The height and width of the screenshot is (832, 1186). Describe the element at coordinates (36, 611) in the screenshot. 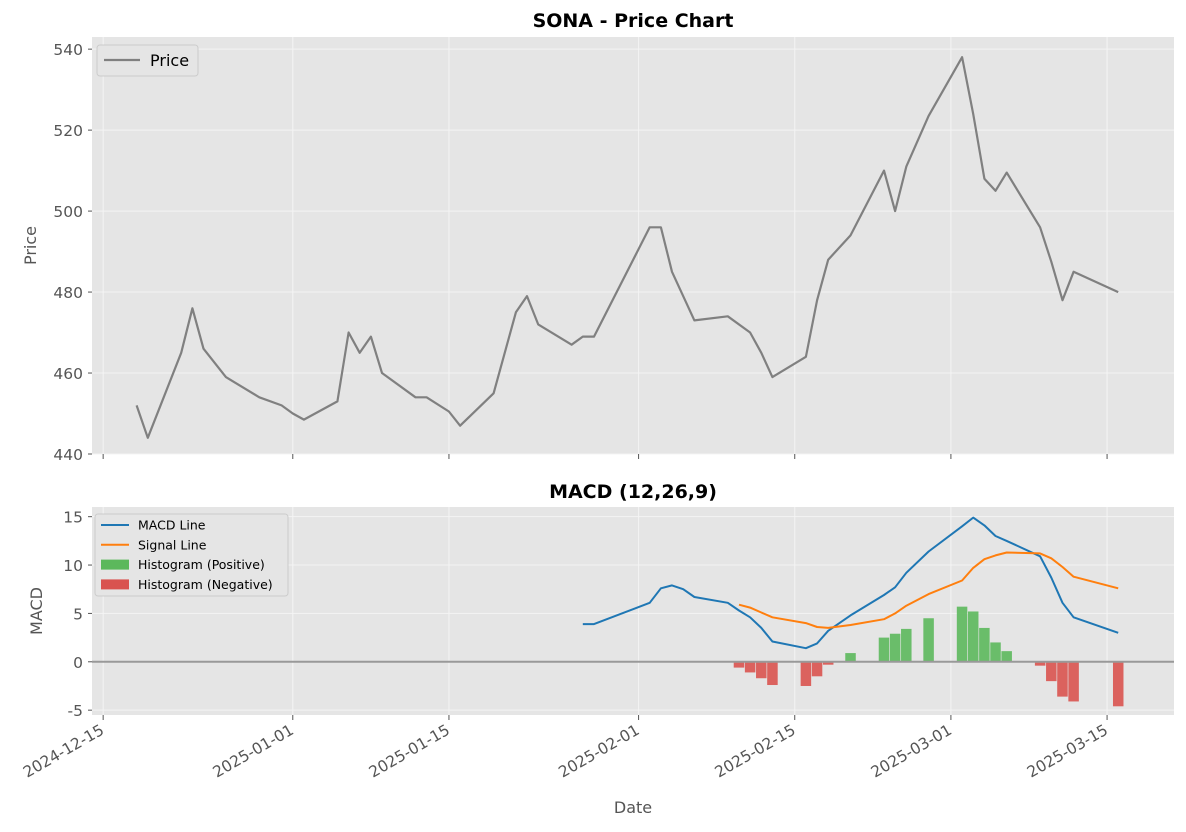

I see `macd-y-axis-label: MACD` at that location.